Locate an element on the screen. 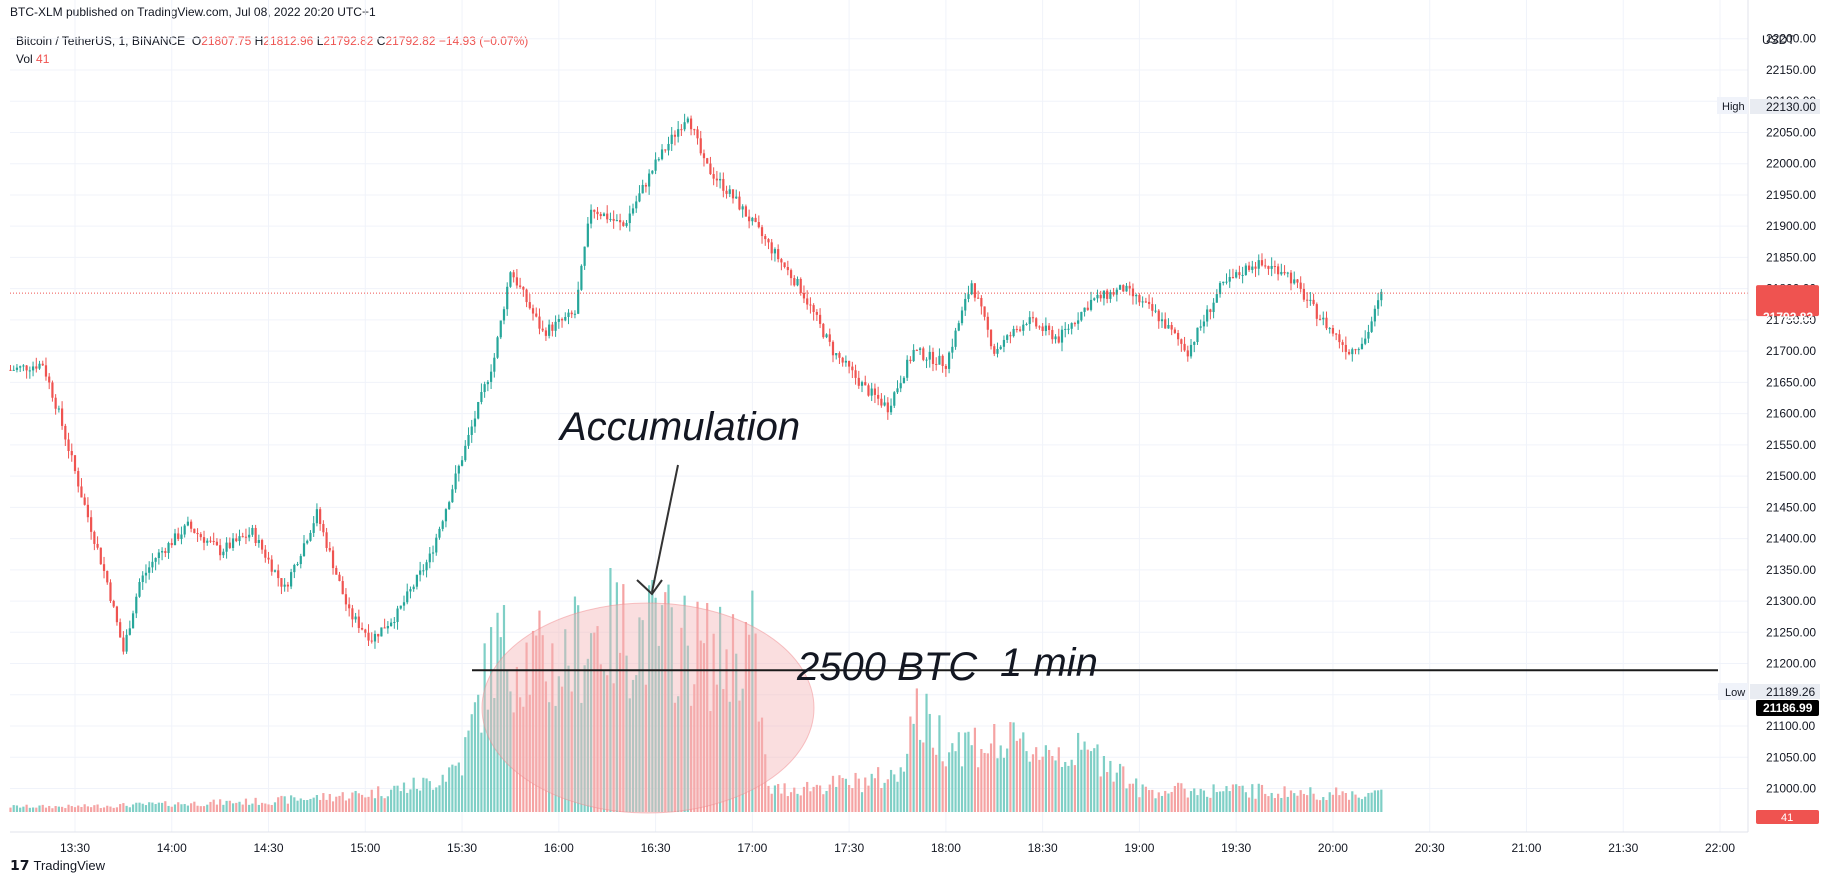 Image resolution: width=1834 pixels, height=882 pixels. volume-legend: Vol 41 is located at coordinates (32, 59).